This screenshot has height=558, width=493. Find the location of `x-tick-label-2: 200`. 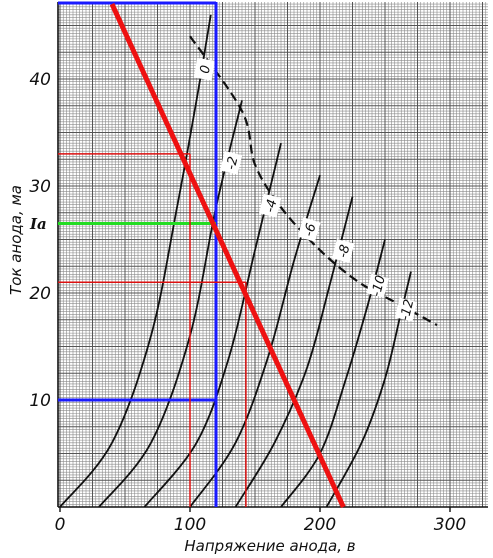

x-tick-label-2: 200 is located at coordinates (320, 525).